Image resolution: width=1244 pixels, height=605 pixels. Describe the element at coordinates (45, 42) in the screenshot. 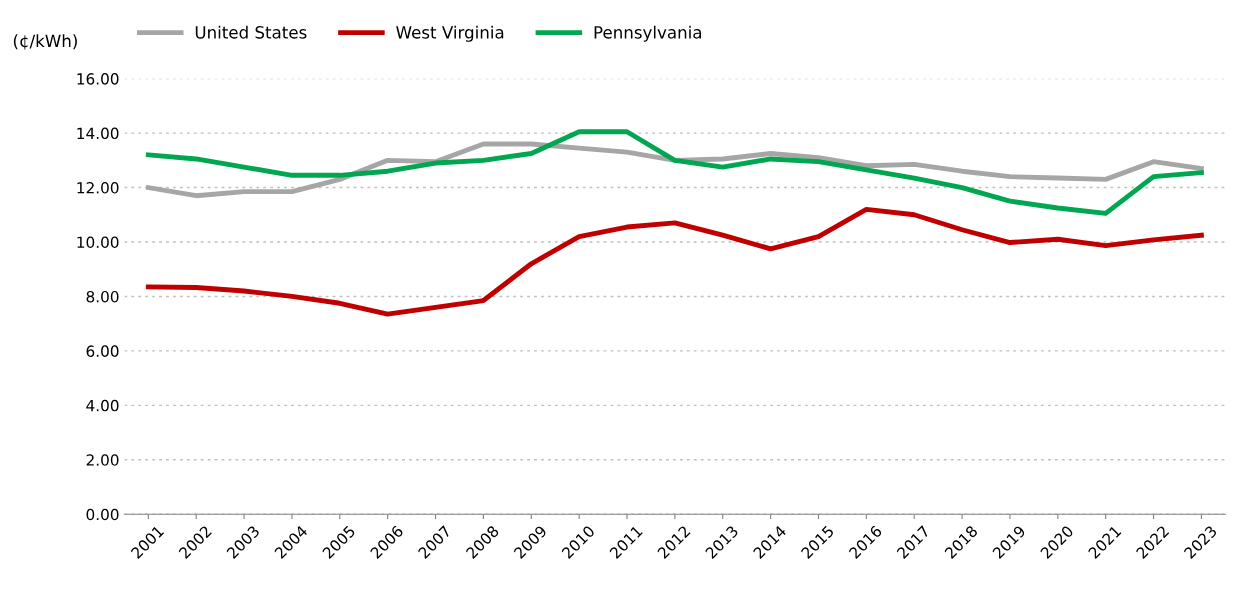

I see `y-axis-title: (¢/kWh)` at that location.